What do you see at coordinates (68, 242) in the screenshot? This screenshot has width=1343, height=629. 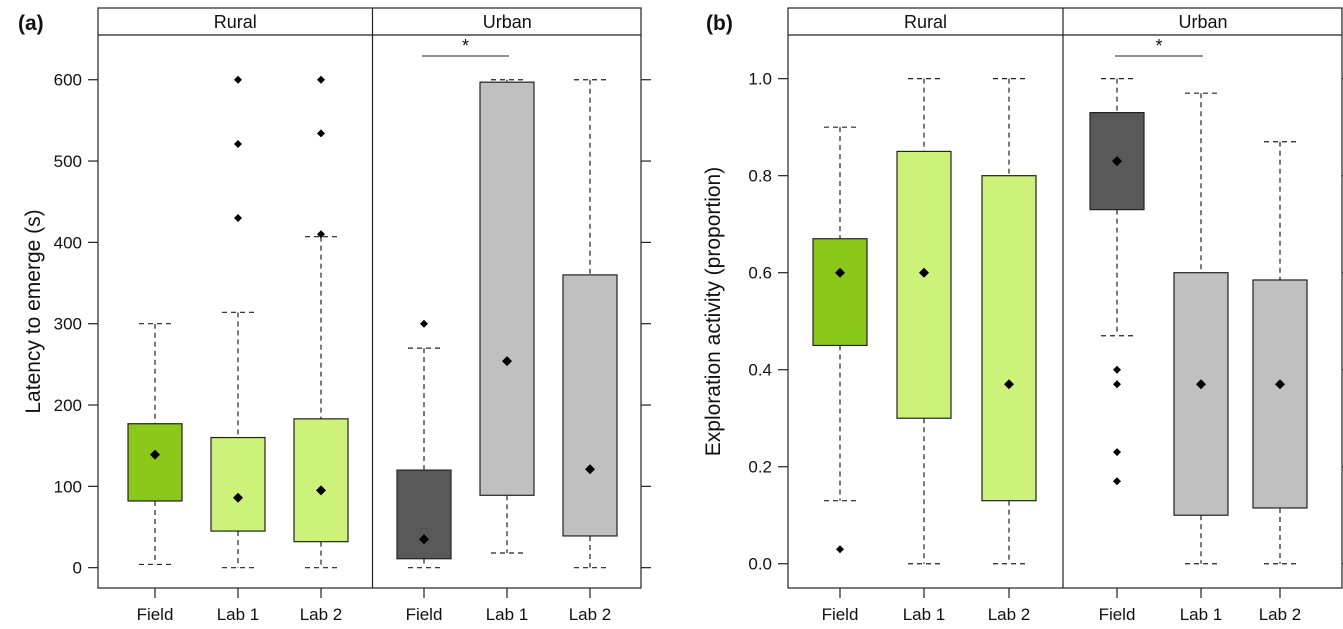 I see `y-tick-label: 400` at bounding box center [68, 242].